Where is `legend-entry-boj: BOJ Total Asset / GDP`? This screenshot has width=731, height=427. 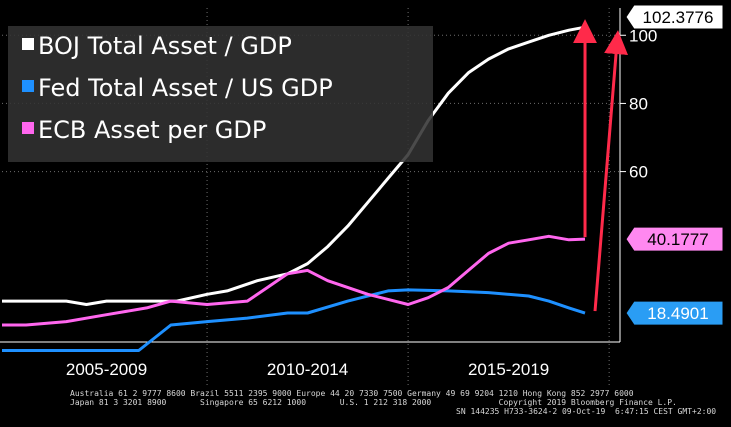 legend-entry-boj: BOJ Total Asset / GDP is located at coordinates (157, 46).